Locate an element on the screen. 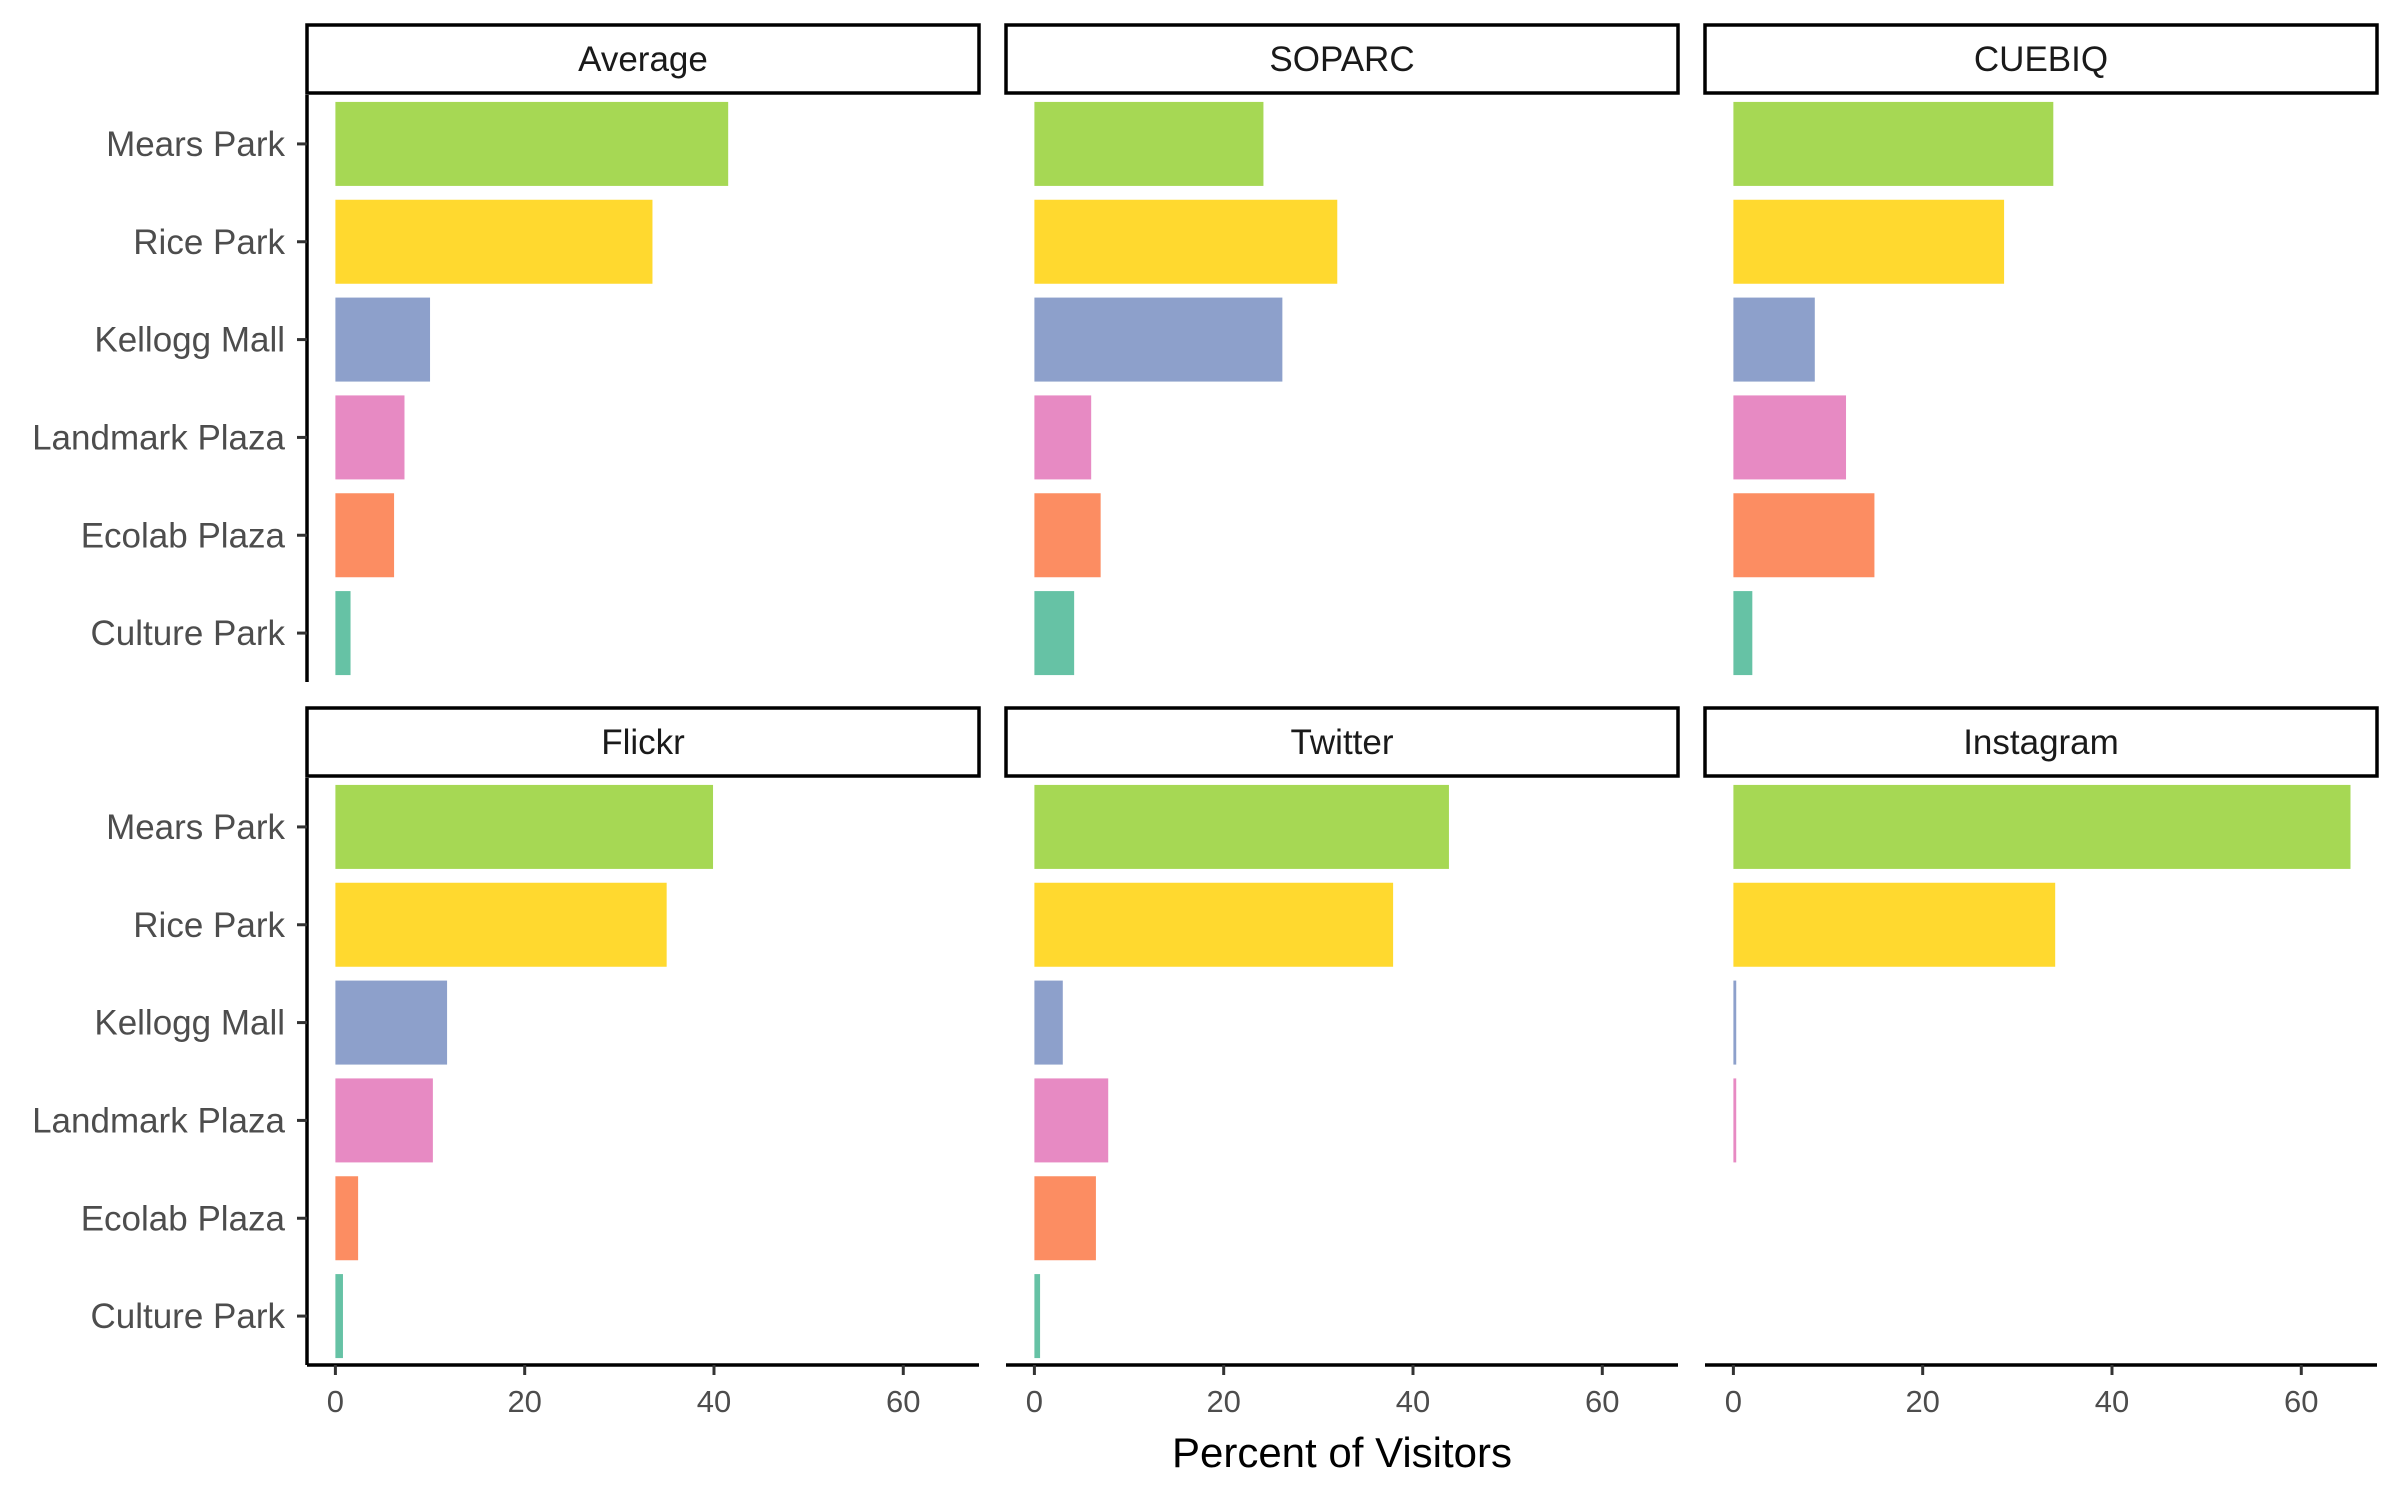 This screenshot has height=1505, width=2400. facet-title-soparc: SOPARC is located at coordinates (1341, 59).